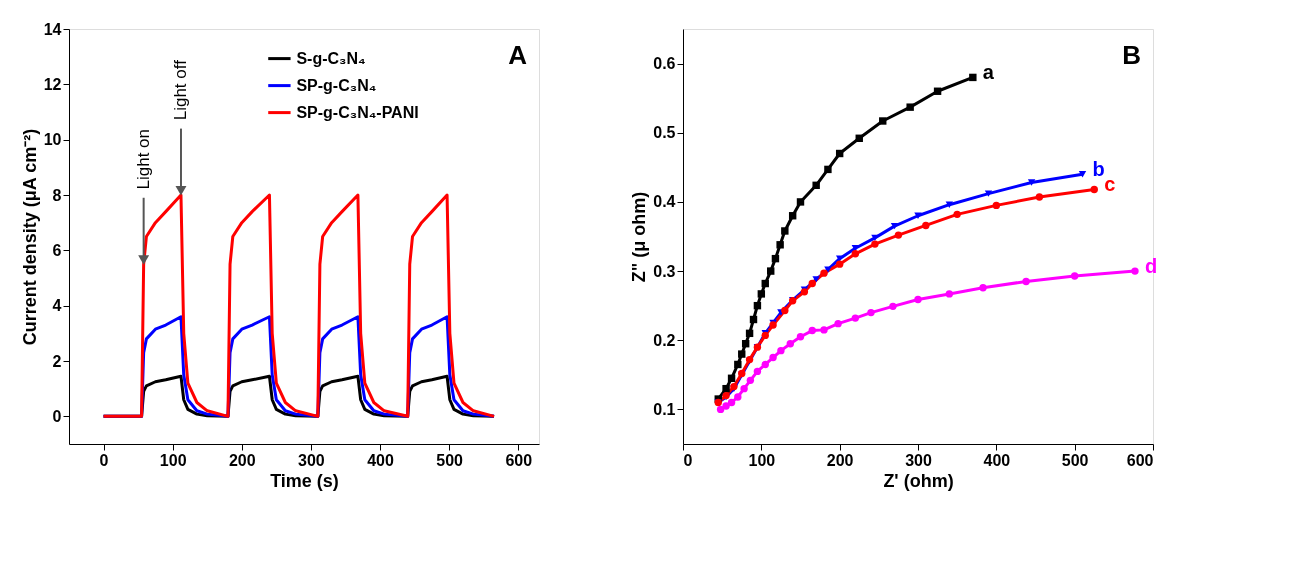 The height and width of the screenshot is (564, 1294). What do you see at coordinates (57, 250) in the screenshot?
I see `y-tick-label: 6` at bounding box center [57, 250].